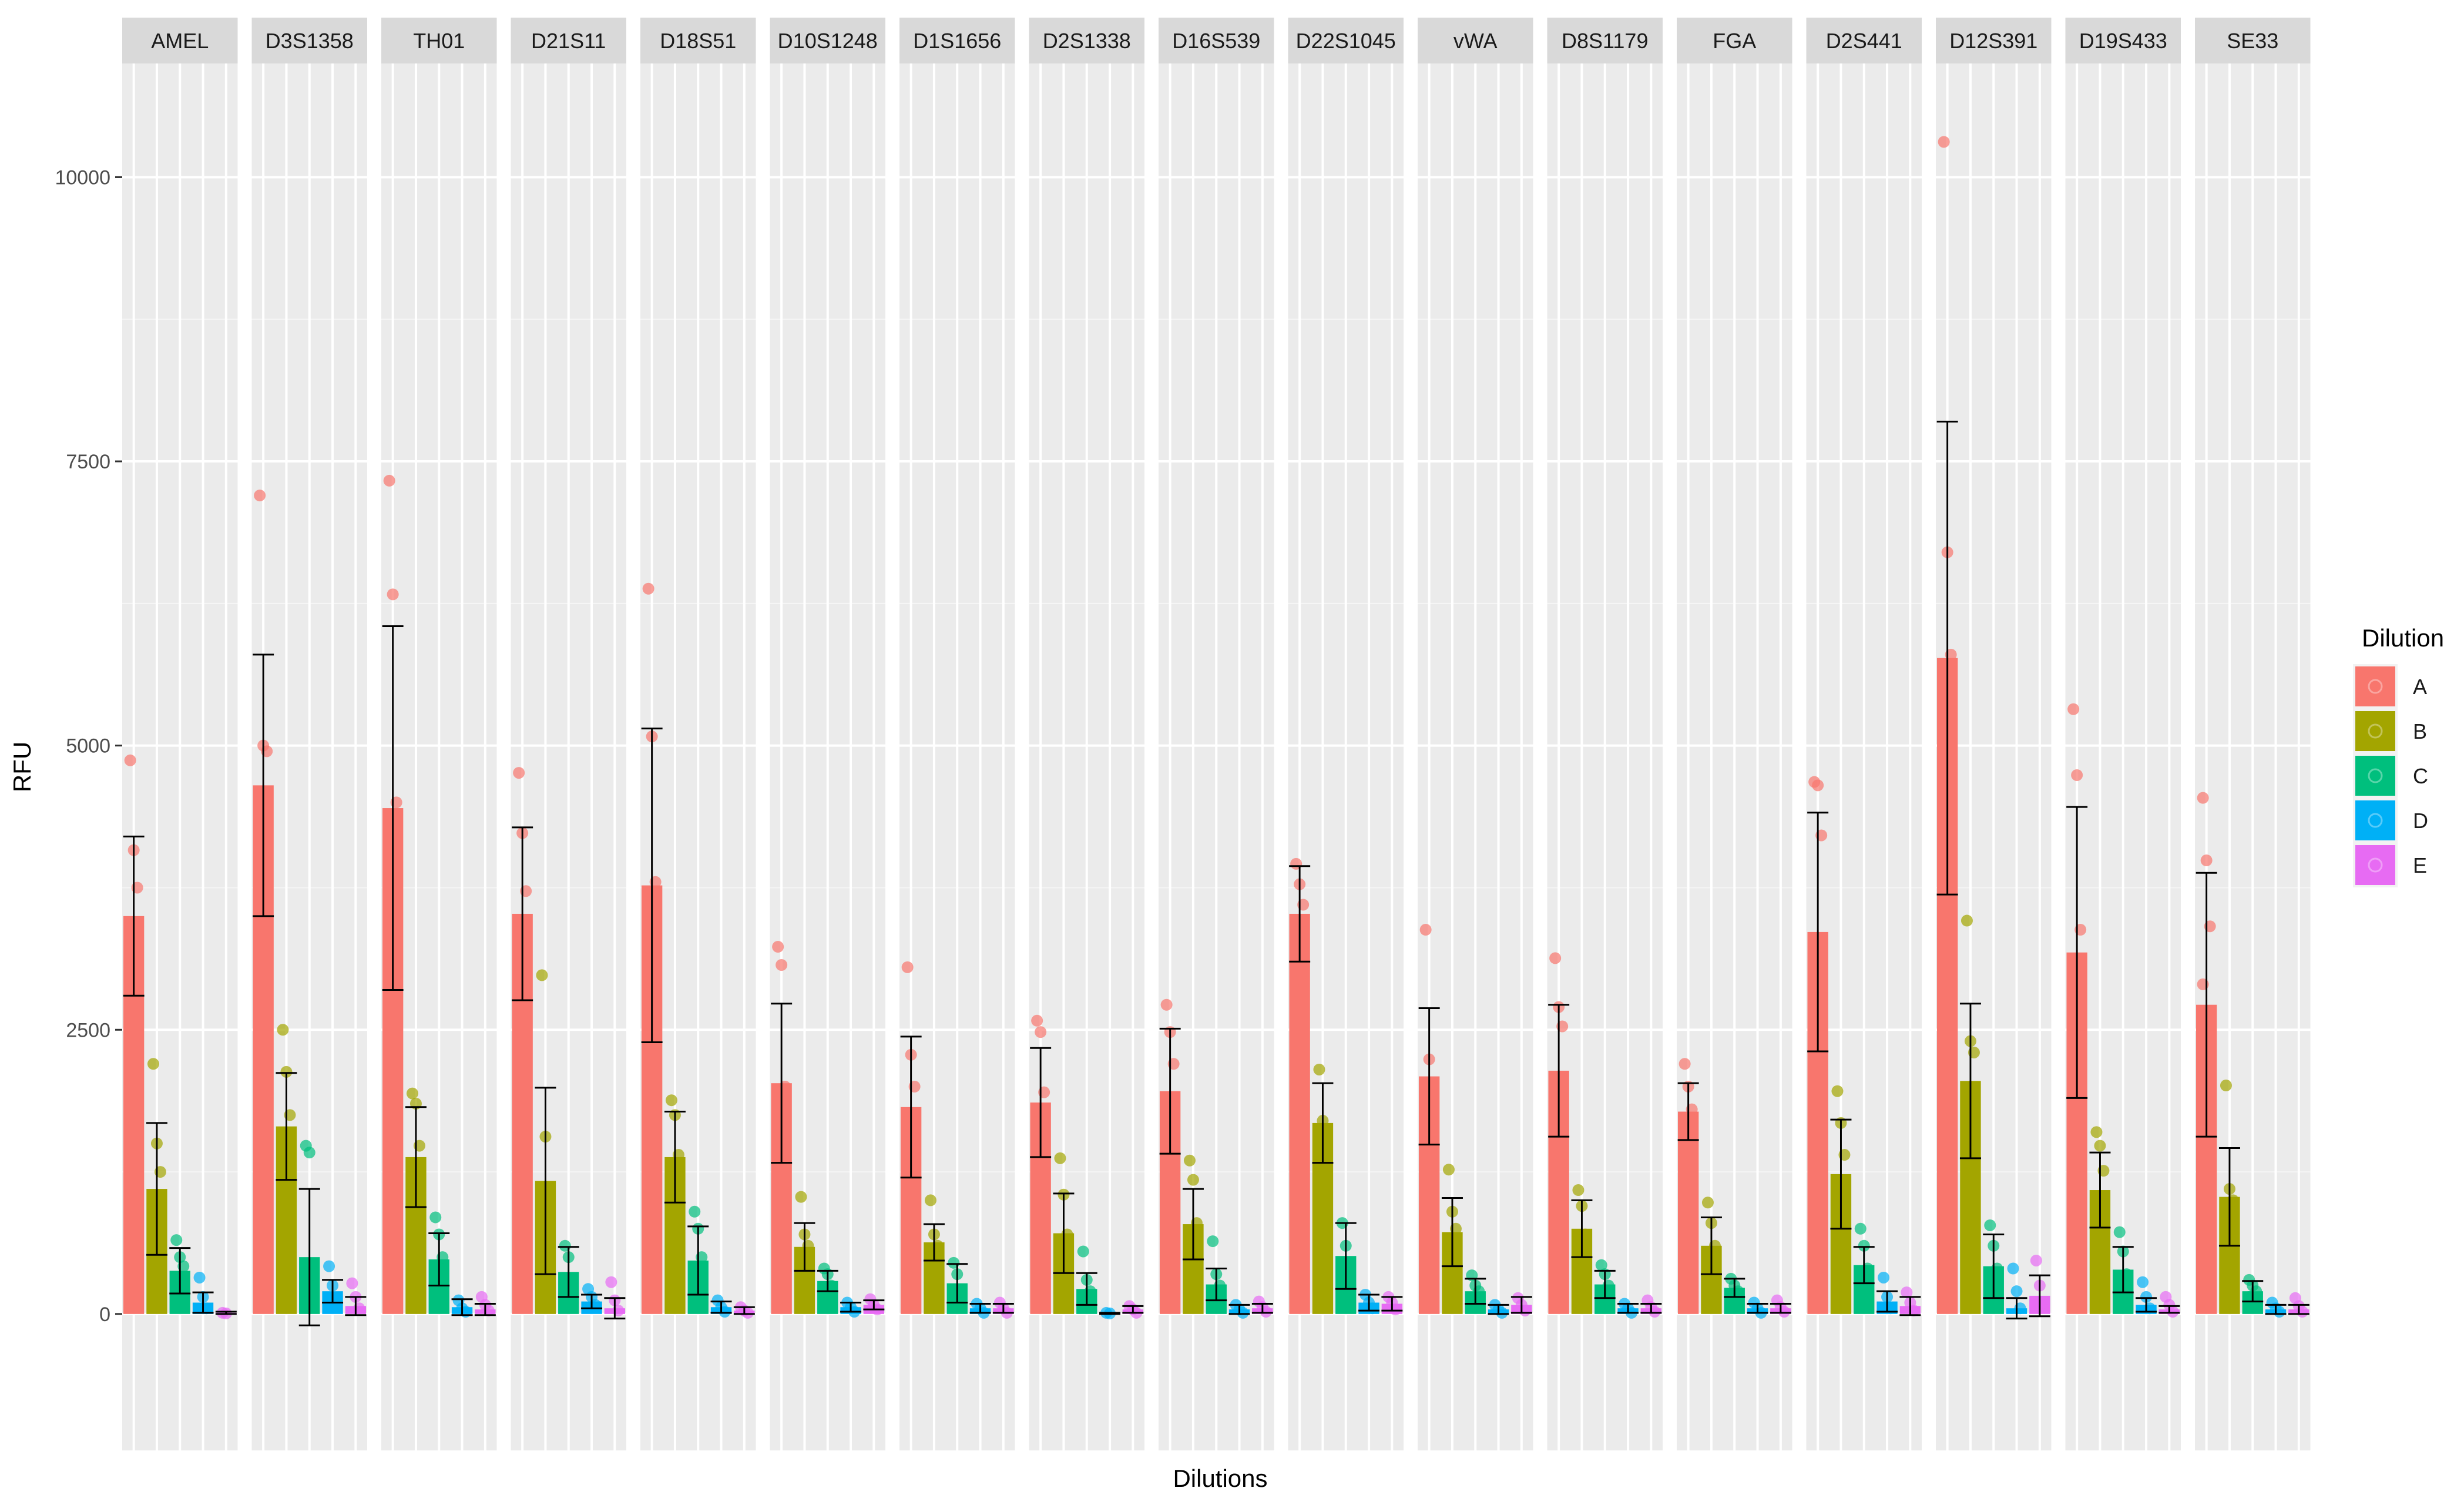  I want to click on error-bar-d3s1358-b, so click(286, 1126).